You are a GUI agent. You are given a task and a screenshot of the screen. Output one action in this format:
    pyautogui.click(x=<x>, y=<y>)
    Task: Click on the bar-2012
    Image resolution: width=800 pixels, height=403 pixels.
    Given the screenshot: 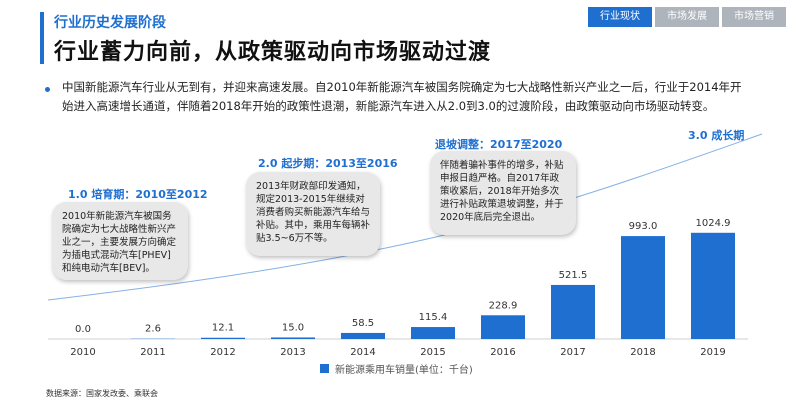 What is the action you would take?
    pyautogui.click(x=223, y=338)
    